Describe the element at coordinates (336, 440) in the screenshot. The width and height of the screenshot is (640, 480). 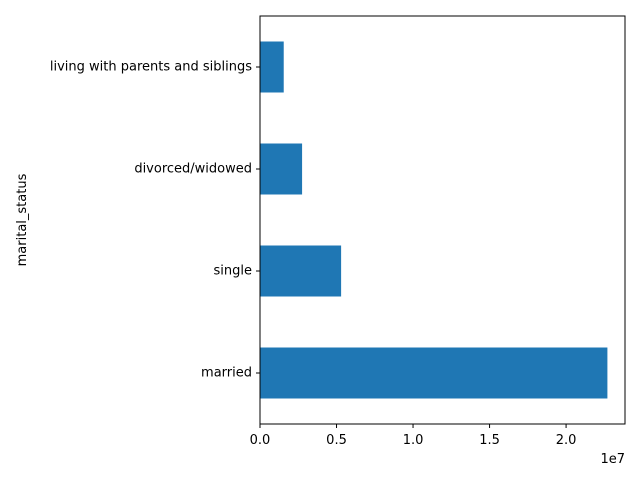
I see `x-tick-label: 0.5` at that location.